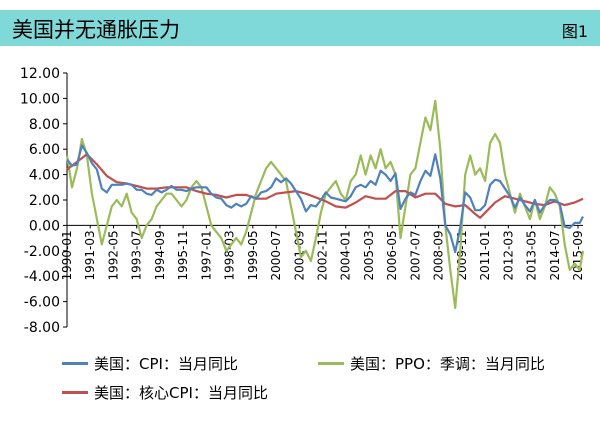 This screenshot has width=600, height=426. What do you see at coordinates (578, 255) in the screenshot?
I see `x-tick-label: 2015-09` at bounding box center [578, 255].